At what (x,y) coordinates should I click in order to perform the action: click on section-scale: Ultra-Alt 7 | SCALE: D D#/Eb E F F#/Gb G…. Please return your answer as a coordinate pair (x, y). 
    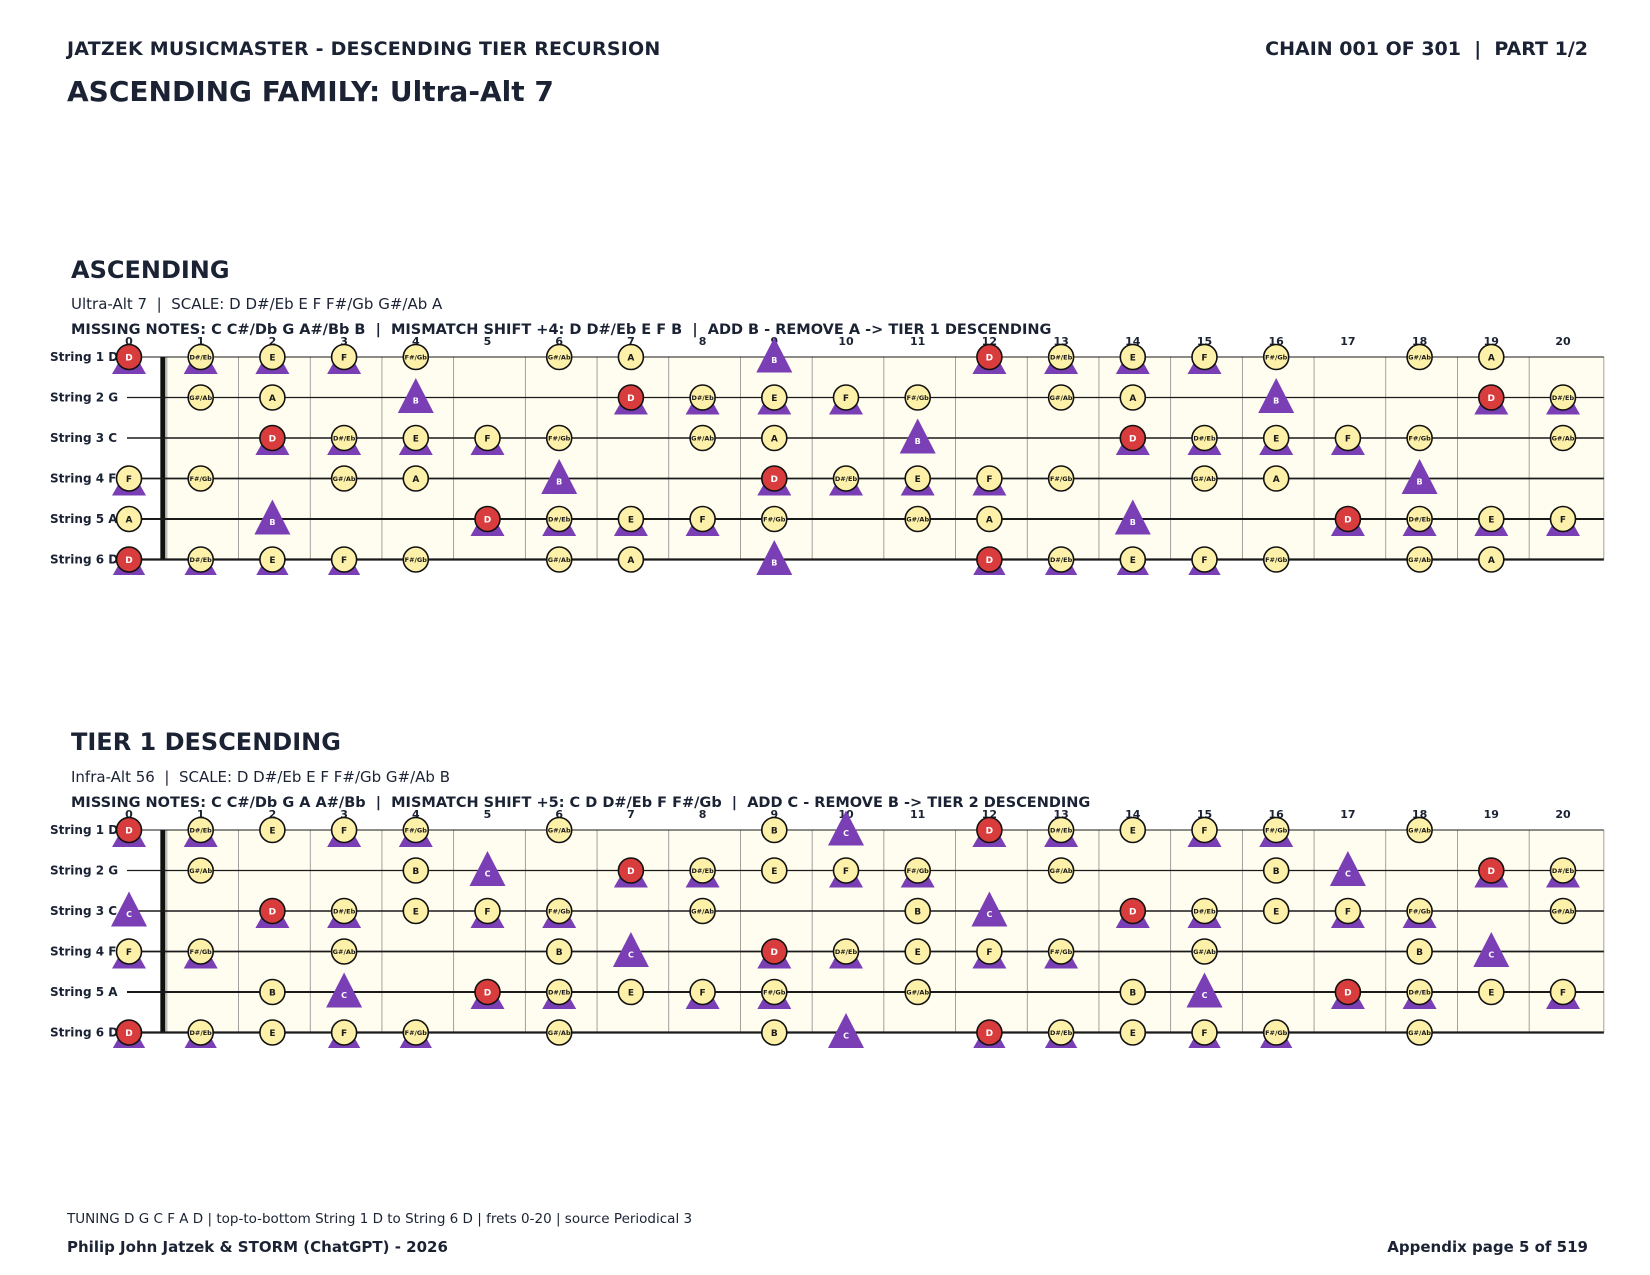
    Looking at the image, I should click on (257, 304).